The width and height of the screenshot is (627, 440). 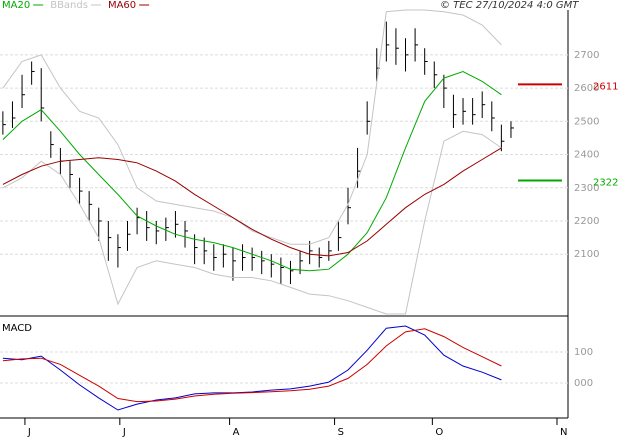 I want to click on y-tick-label: 2100, so click(x=586, y=254).